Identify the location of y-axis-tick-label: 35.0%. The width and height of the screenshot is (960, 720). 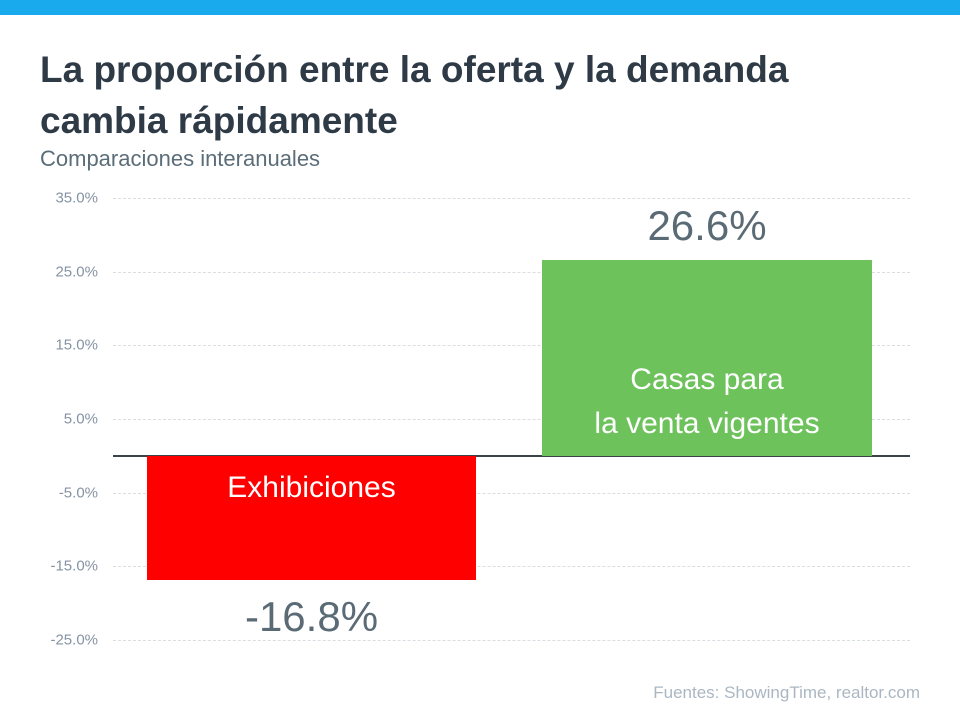
(76, 198).